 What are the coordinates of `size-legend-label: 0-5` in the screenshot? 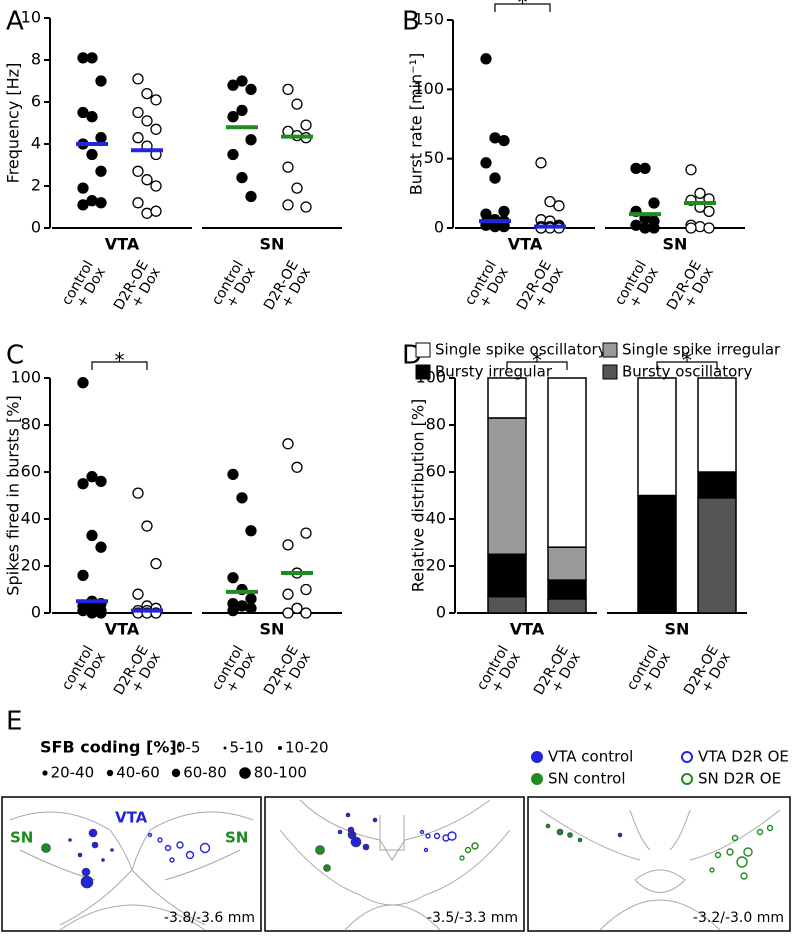 It's located at (188, 748).